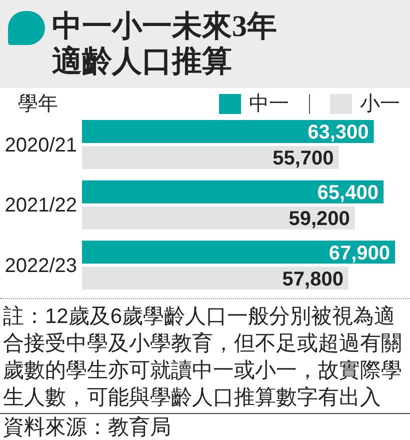 This screenshot has height=440, width=410. I want to click on data-label: 65,400, so click(347, 193).